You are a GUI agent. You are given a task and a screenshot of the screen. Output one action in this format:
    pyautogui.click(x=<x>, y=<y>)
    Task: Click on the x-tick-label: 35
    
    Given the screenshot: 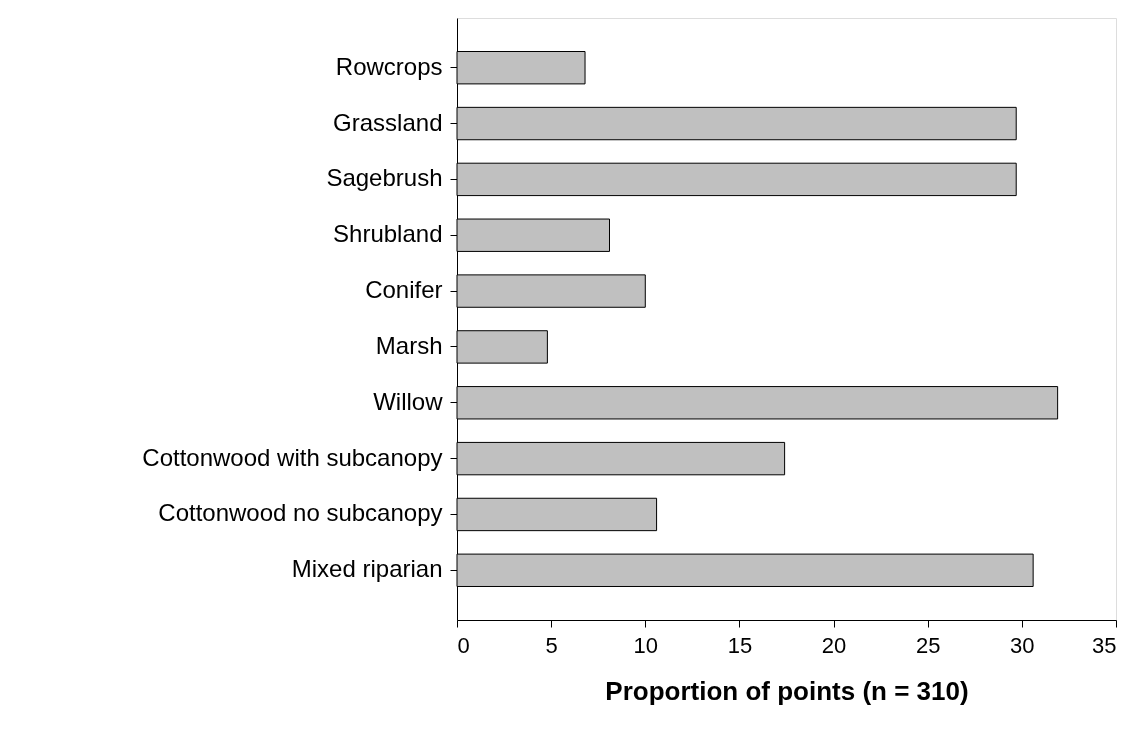 What is the action you would take?
    pyautogui.click(x=1104, y=645)
    